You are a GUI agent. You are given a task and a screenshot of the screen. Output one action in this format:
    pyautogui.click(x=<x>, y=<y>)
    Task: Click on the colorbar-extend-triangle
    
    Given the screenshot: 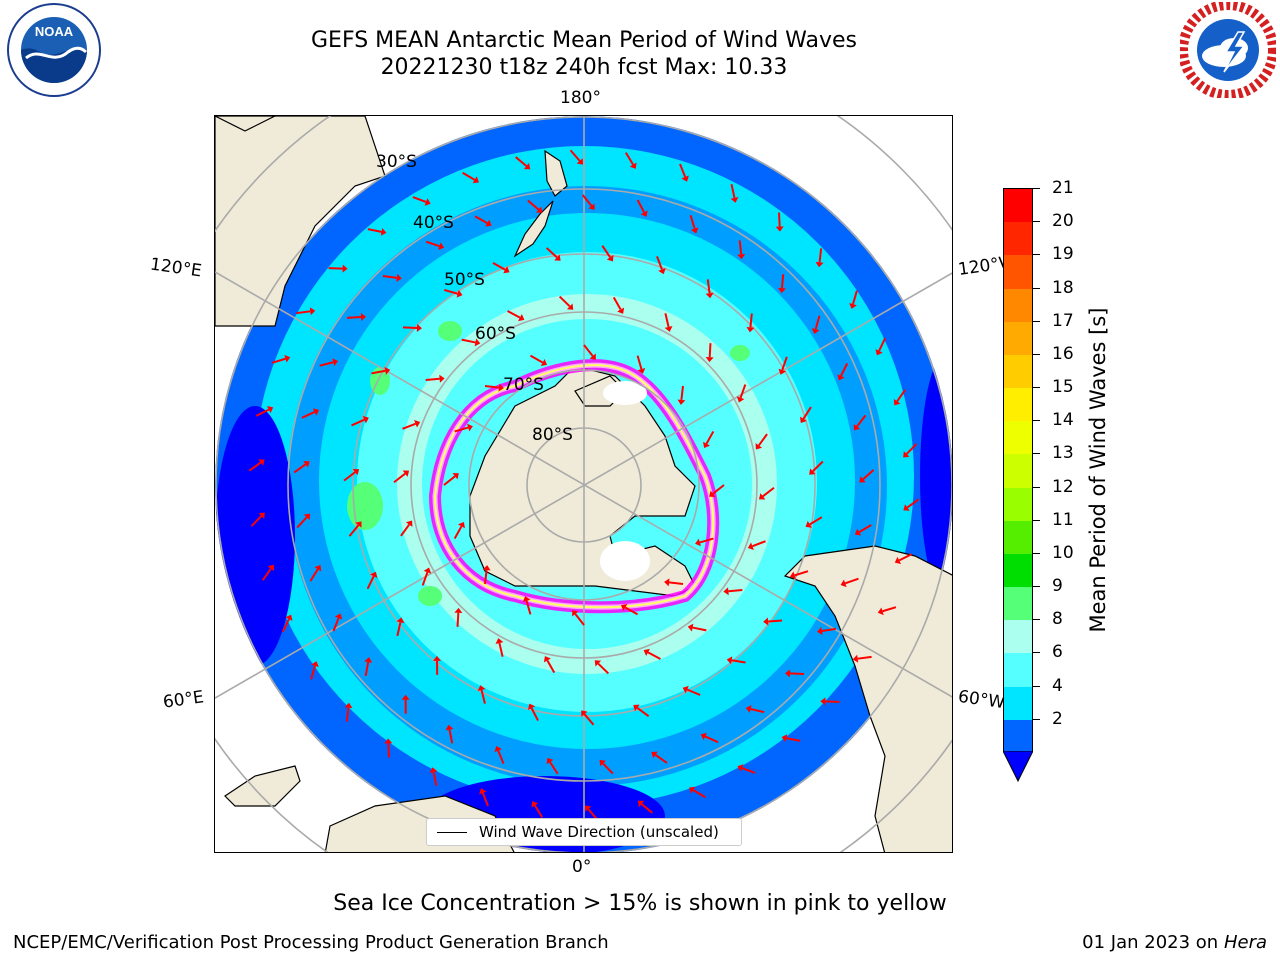 What is the action you would take?
    pyautogui.click(x=1018, y=767)
    